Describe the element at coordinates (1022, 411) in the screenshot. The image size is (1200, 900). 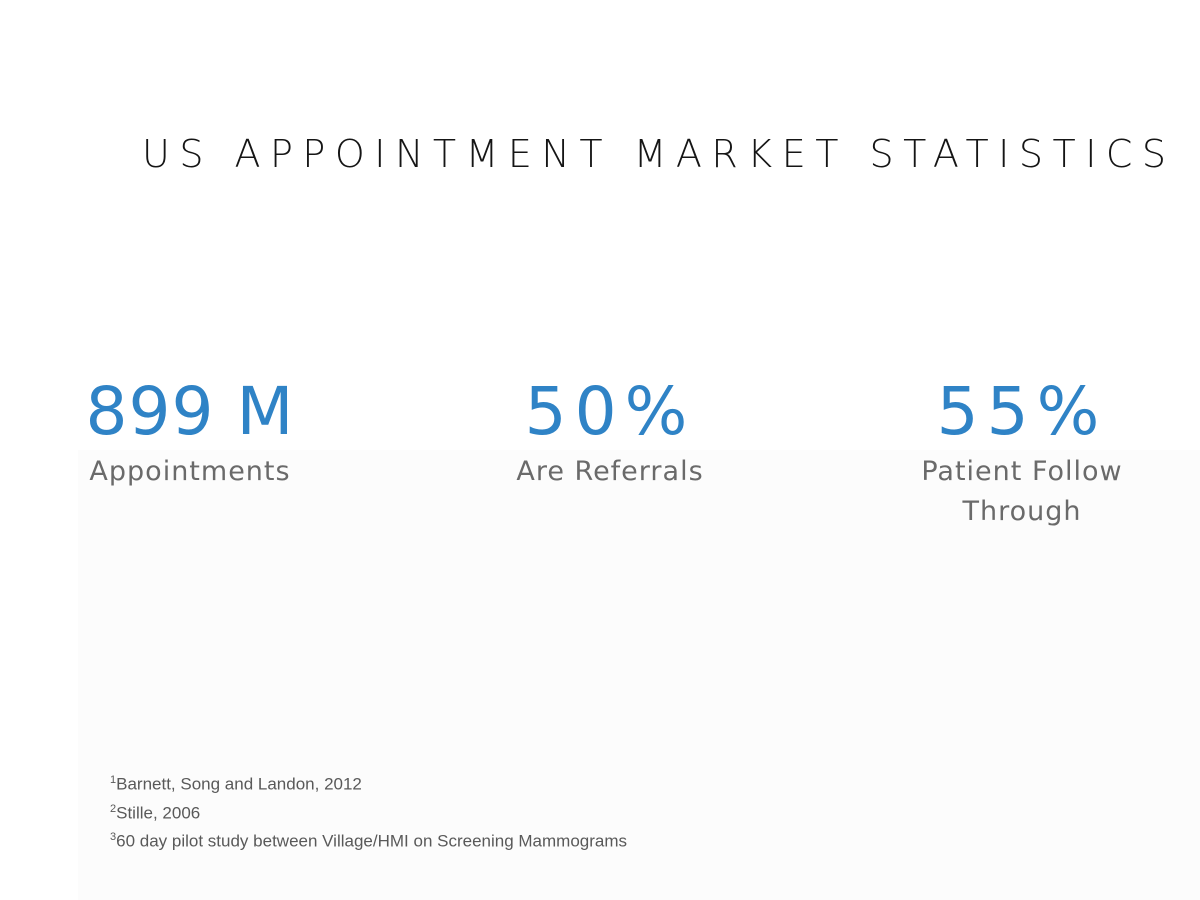
I see `stat-value: 55%` at that location.